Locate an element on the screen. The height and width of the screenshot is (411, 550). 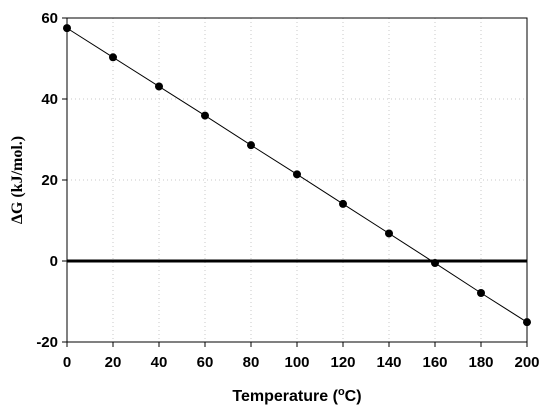
x-tick-label-7: 140 is located at coordinates (388, 362).